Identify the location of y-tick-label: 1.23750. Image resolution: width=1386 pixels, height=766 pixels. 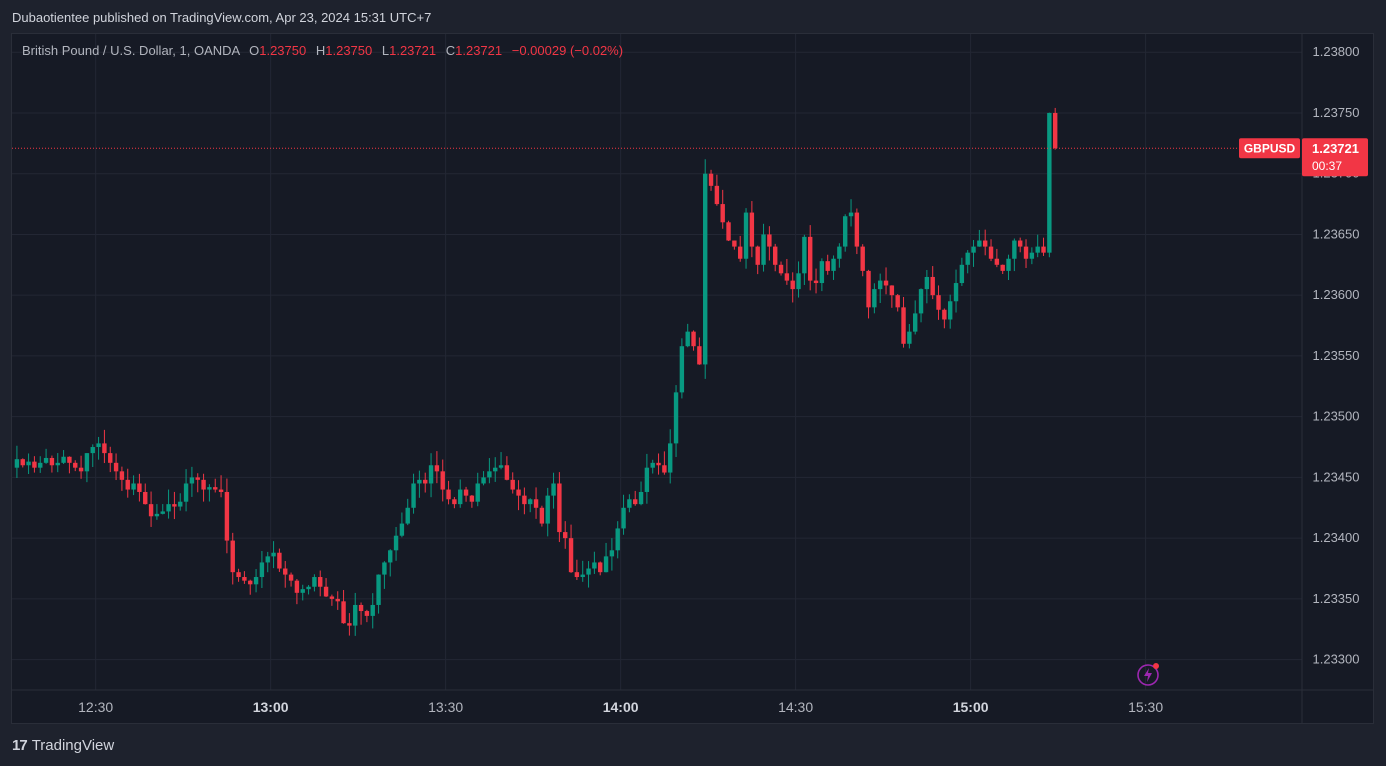
(1336, 112).